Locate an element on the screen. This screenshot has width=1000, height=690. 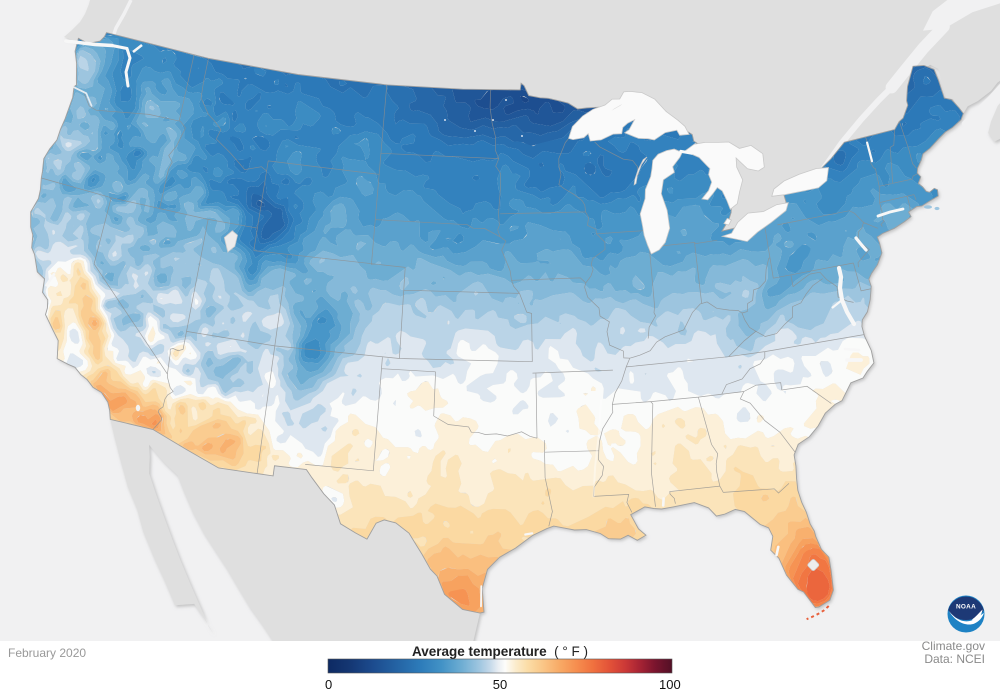
svg-text: NOAA is located at coordinates (966, 607).